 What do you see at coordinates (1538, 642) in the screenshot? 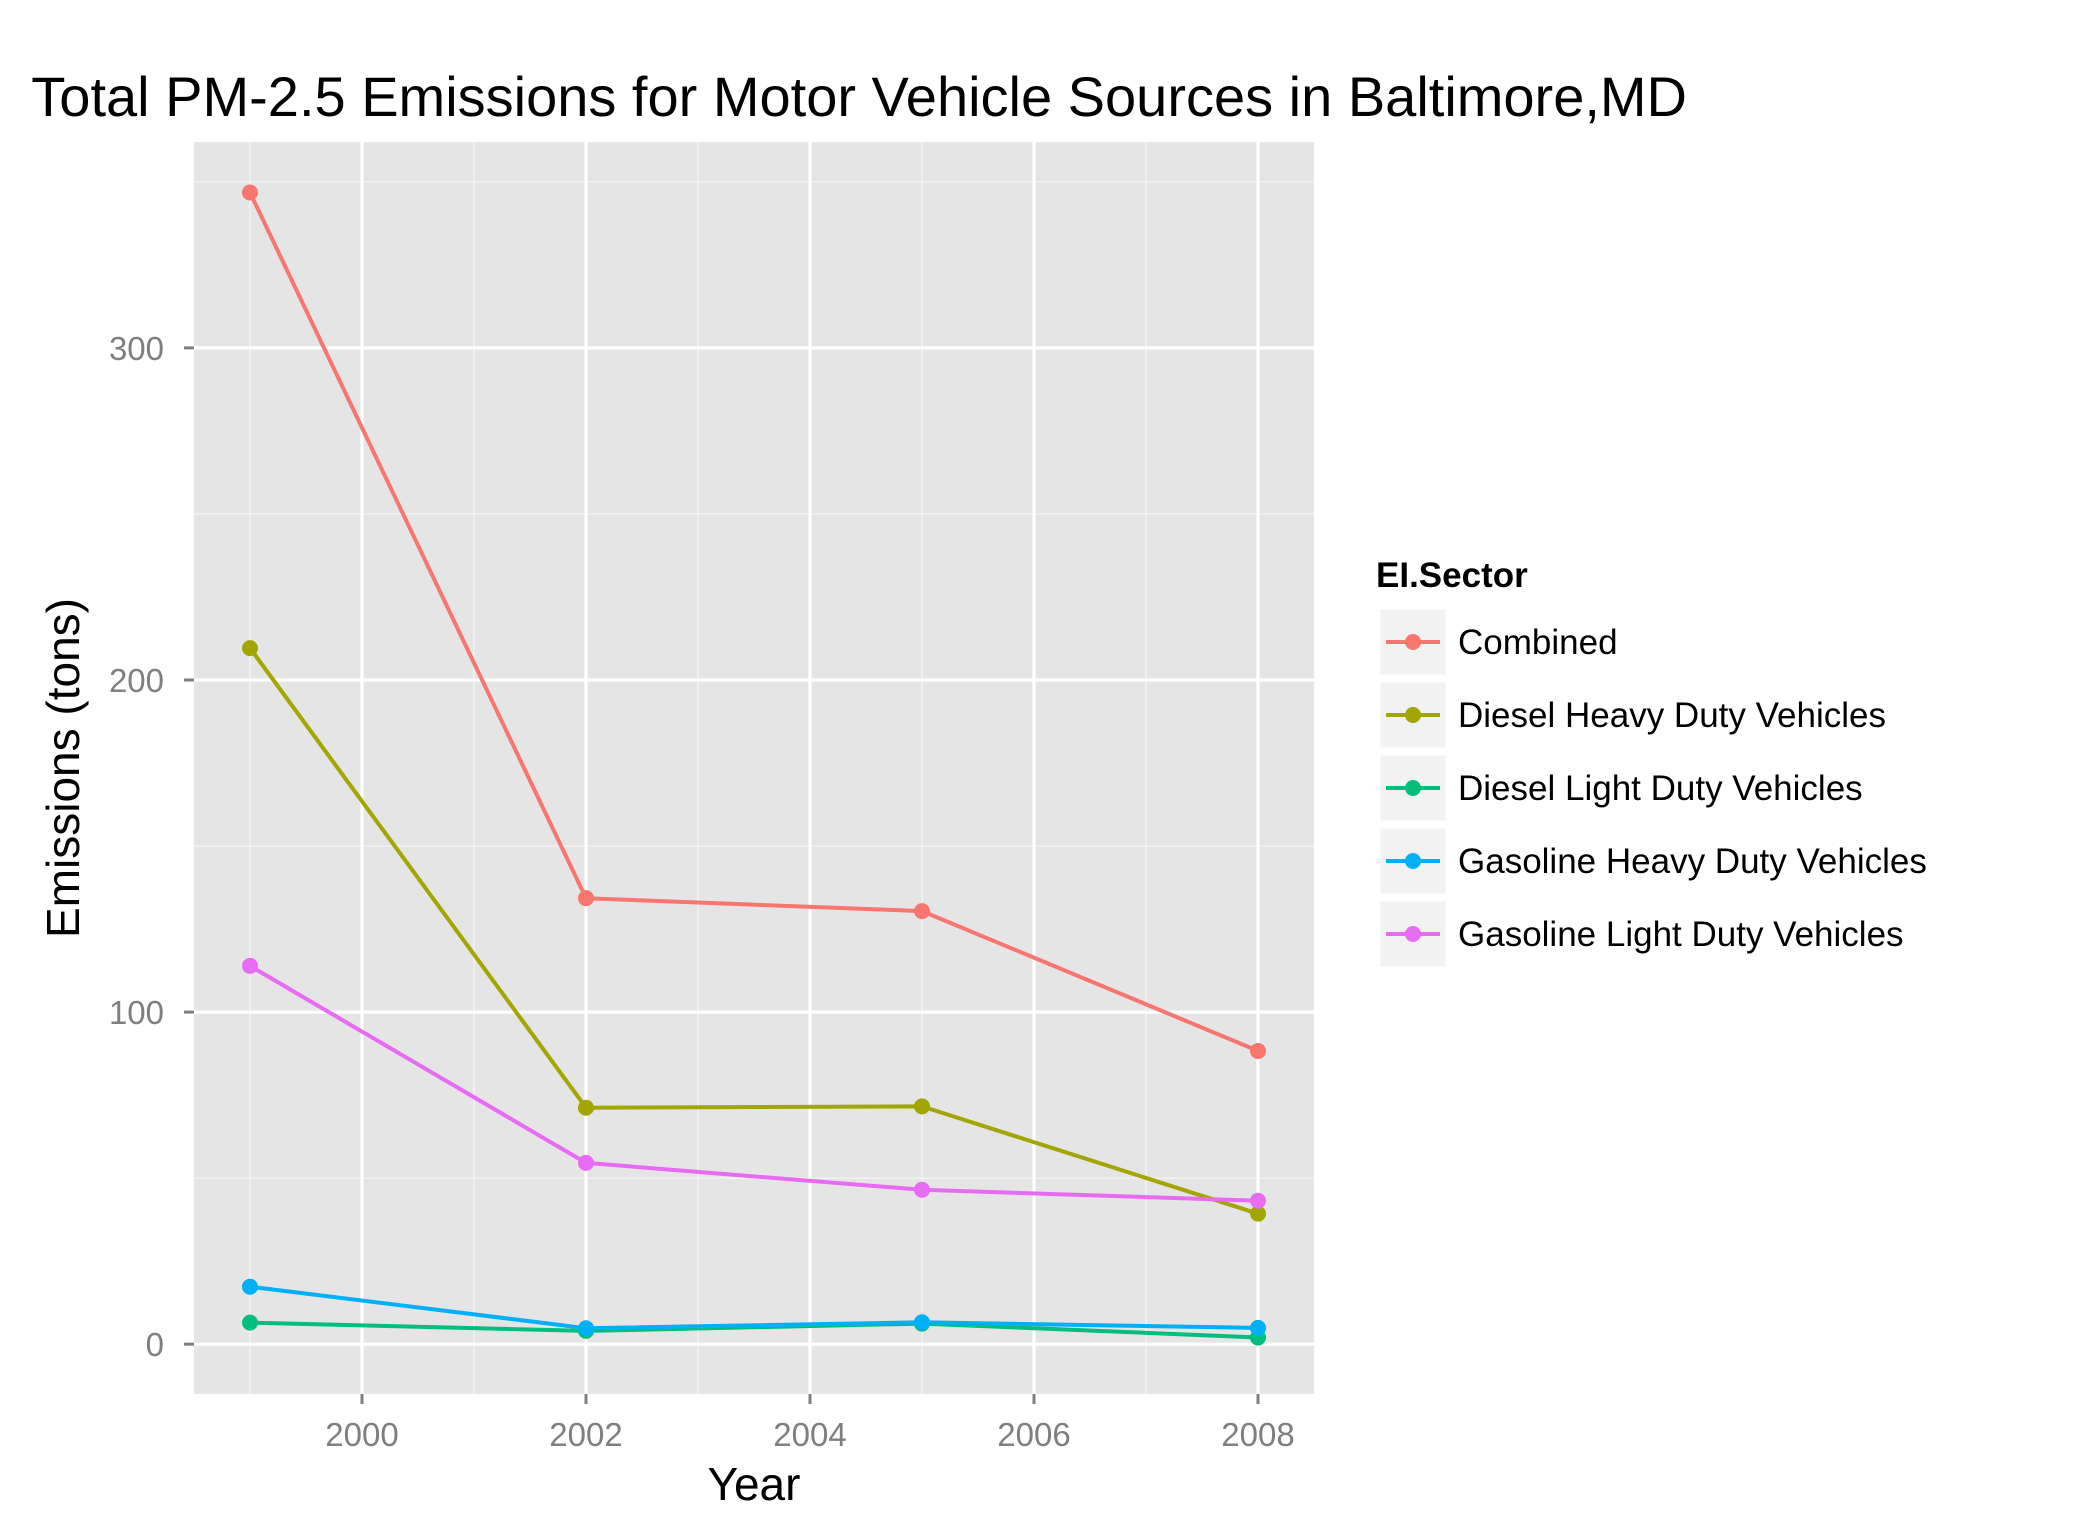
I see `legend-label: Combined` at bounding box center [1538, 642].